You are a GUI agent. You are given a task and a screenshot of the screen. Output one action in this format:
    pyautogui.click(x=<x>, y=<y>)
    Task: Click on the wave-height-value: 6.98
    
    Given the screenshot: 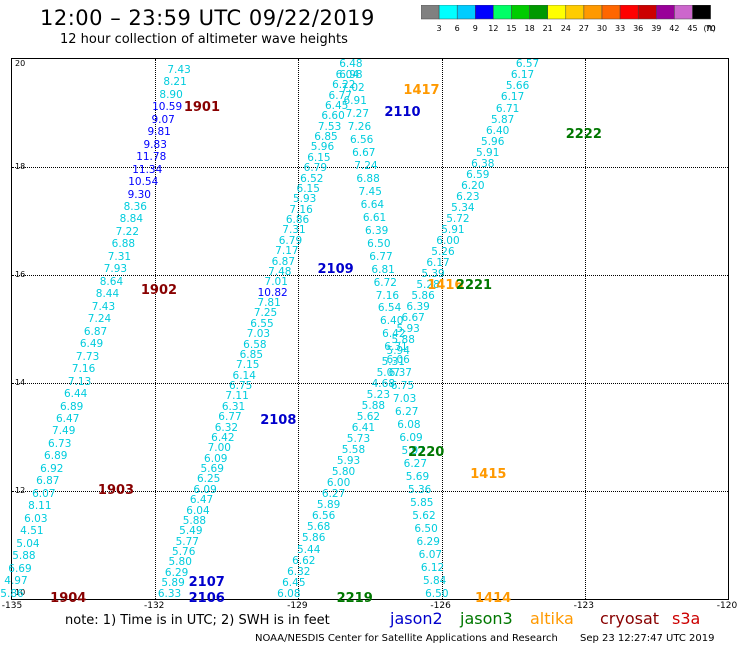 What is the action you would take?
    pyautogui.click(x=351, y=74)
    